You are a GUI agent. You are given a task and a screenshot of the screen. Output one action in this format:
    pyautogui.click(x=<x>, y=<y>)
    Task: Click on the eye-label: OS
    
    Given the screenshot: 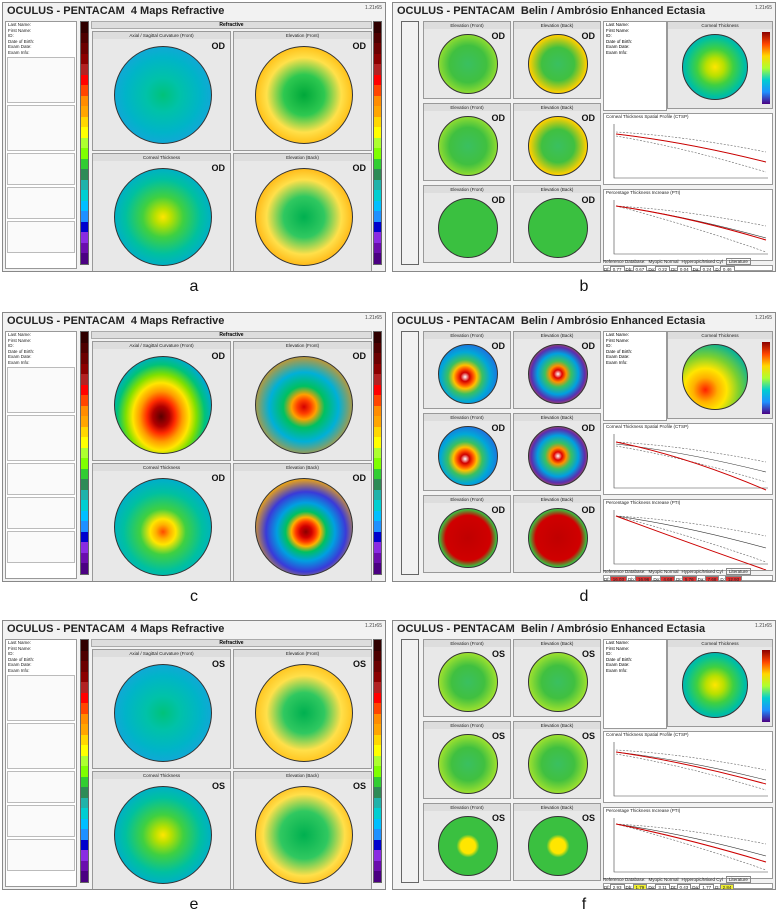 What is the action you would take?
    pyautogui.click(x=588, y=654)
    